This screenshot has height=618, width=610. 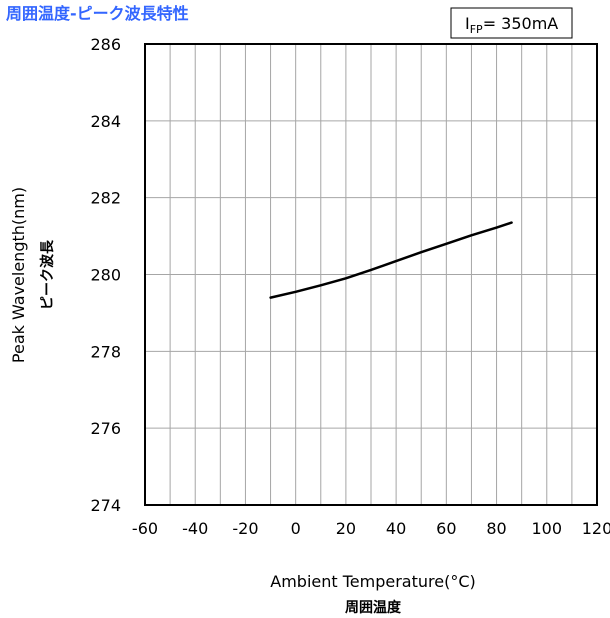 What do you see at coordinates (47, 274) in the screenshot?
I see `y-axis-title-jp: ピーク波長` at bounding box center [47, 274].